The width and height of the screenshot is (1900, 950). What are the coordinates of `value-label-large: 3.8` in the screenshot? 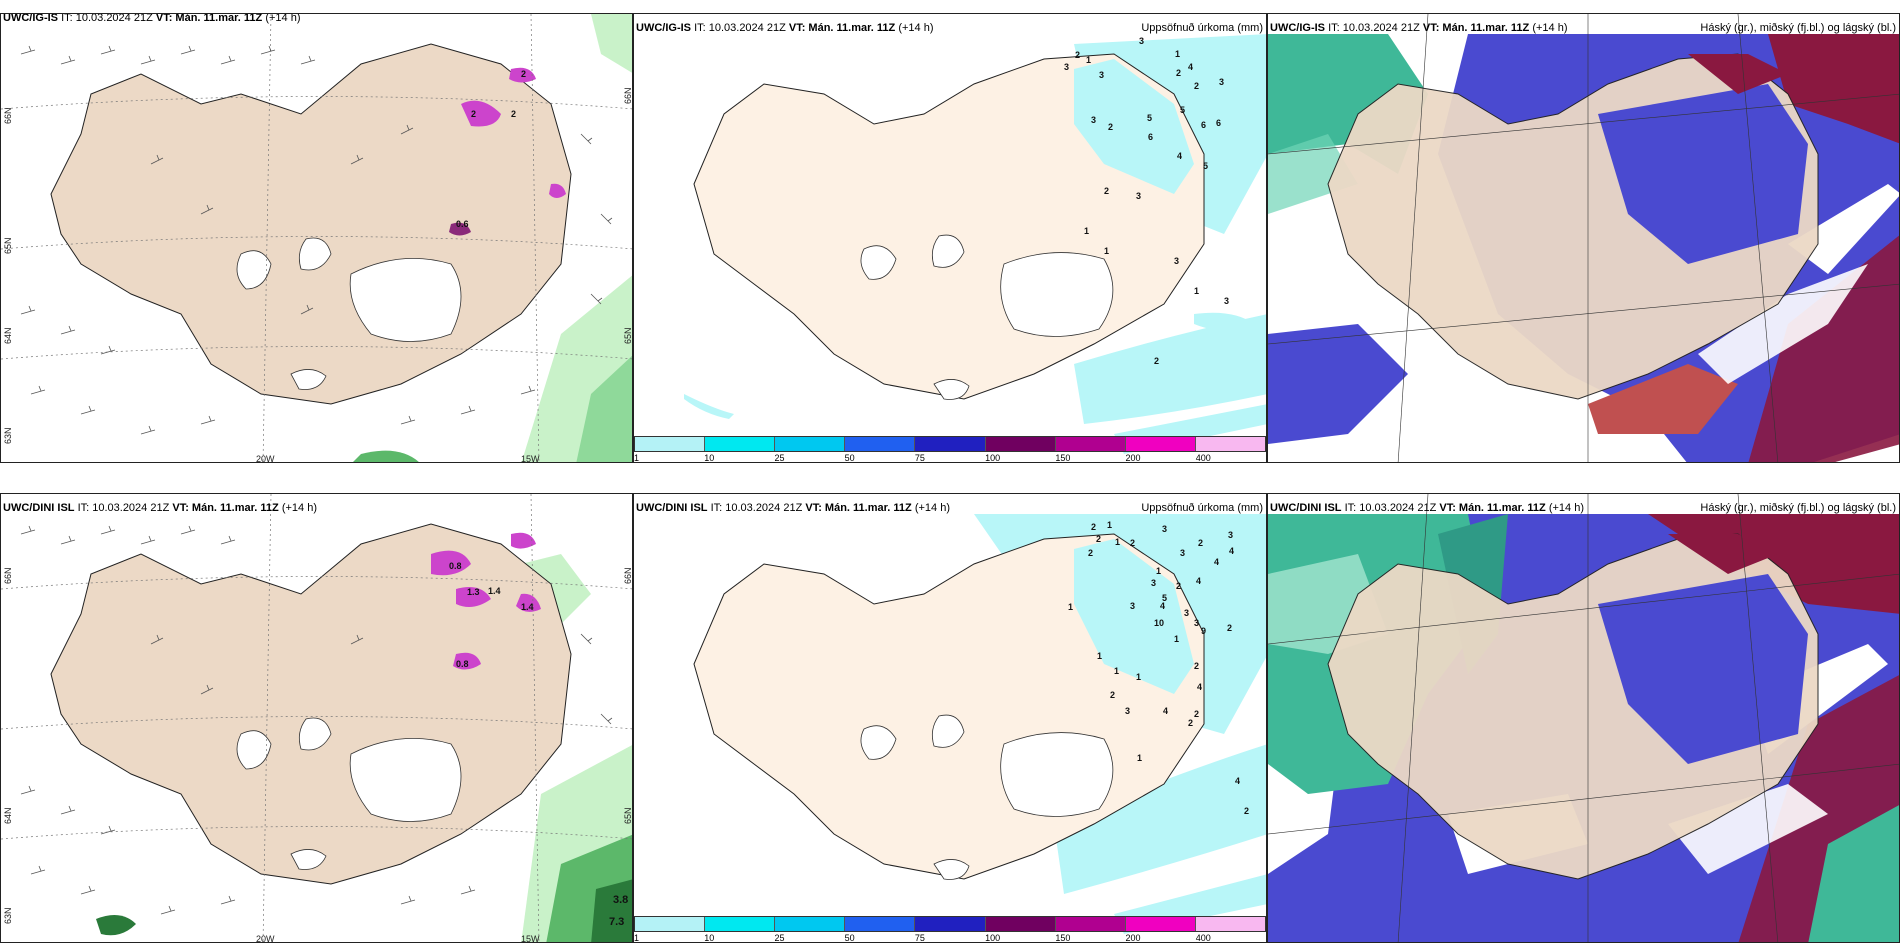 It's located at (621, 900).